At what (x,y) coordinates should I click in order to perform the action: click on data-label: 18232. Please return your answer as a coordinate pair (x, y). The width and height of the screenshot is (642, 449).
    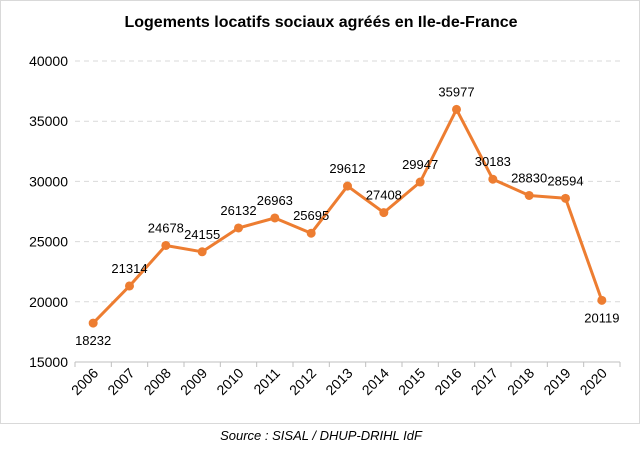
    Looking at the image, I should click on (93, 340).